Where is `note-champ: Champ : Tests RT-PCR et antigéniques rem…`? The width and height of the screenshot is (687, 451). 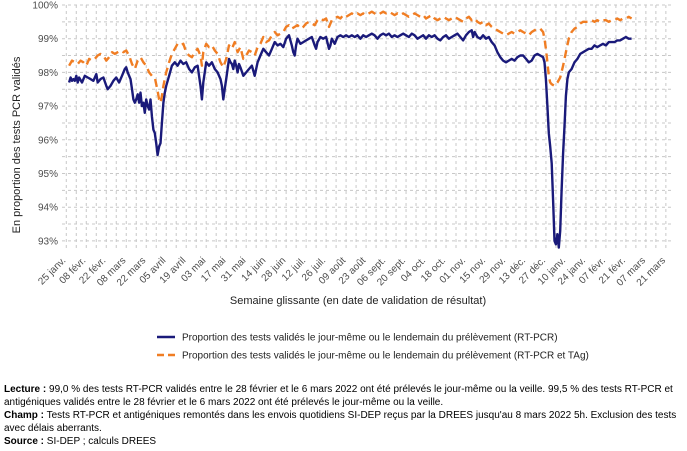
note-champ: Champ : Tests RT-PCR et antigéniques rem… is located at coordinates (344, 422).